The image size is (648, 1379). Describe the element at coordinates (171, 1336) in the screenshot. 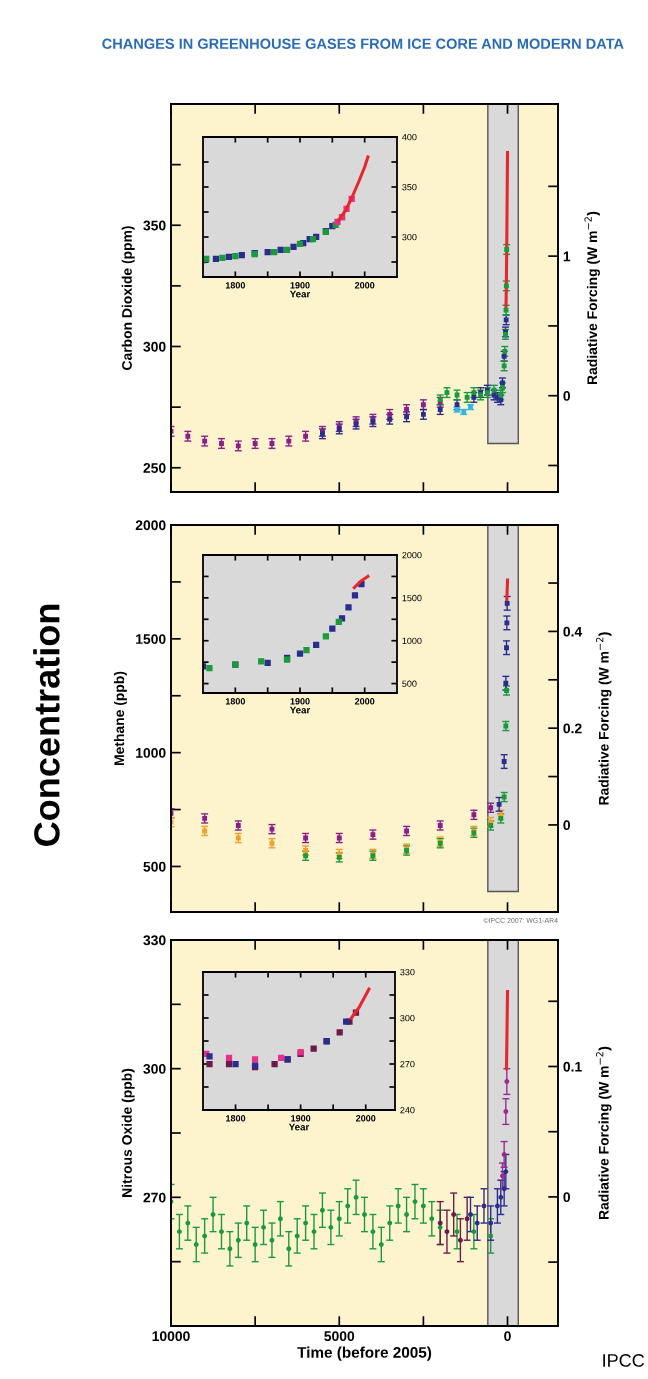

I see `x-tick-label: 10000` at that location.